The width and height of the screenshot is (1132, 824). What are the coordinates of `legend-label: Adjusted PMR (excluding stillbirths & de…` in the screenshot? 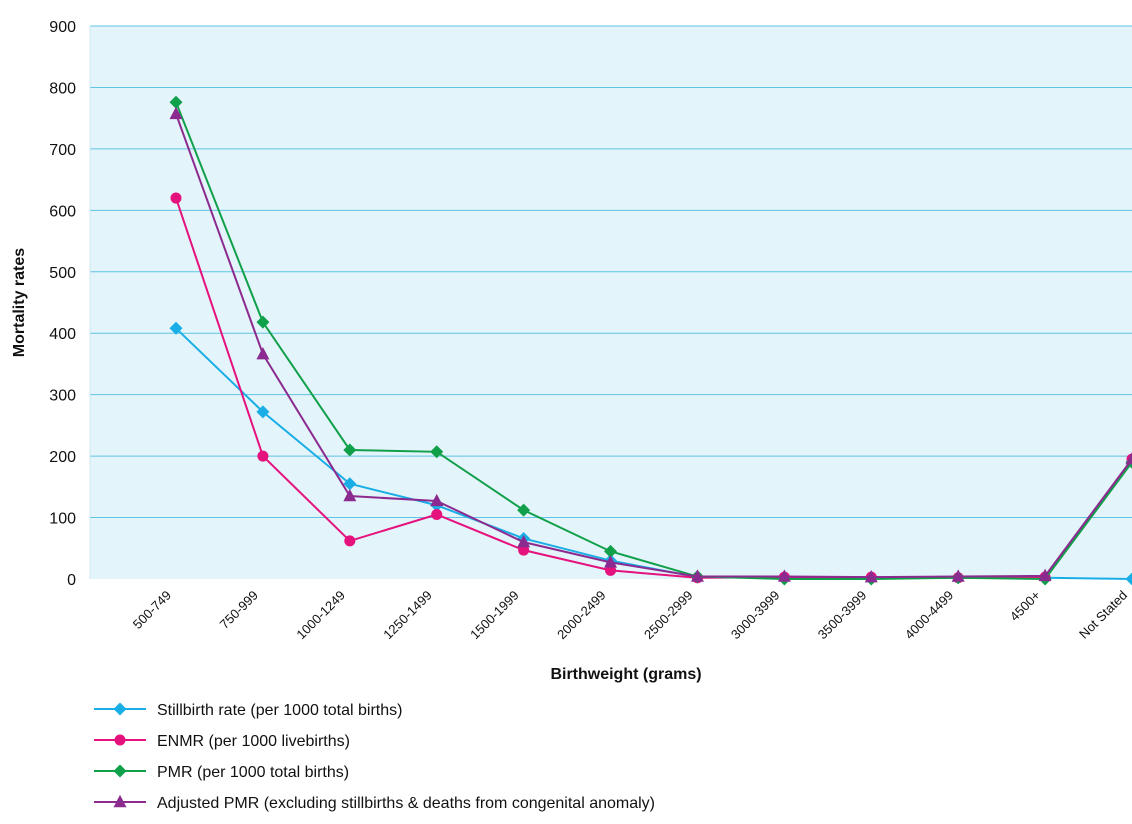 It's located at (406, 803).